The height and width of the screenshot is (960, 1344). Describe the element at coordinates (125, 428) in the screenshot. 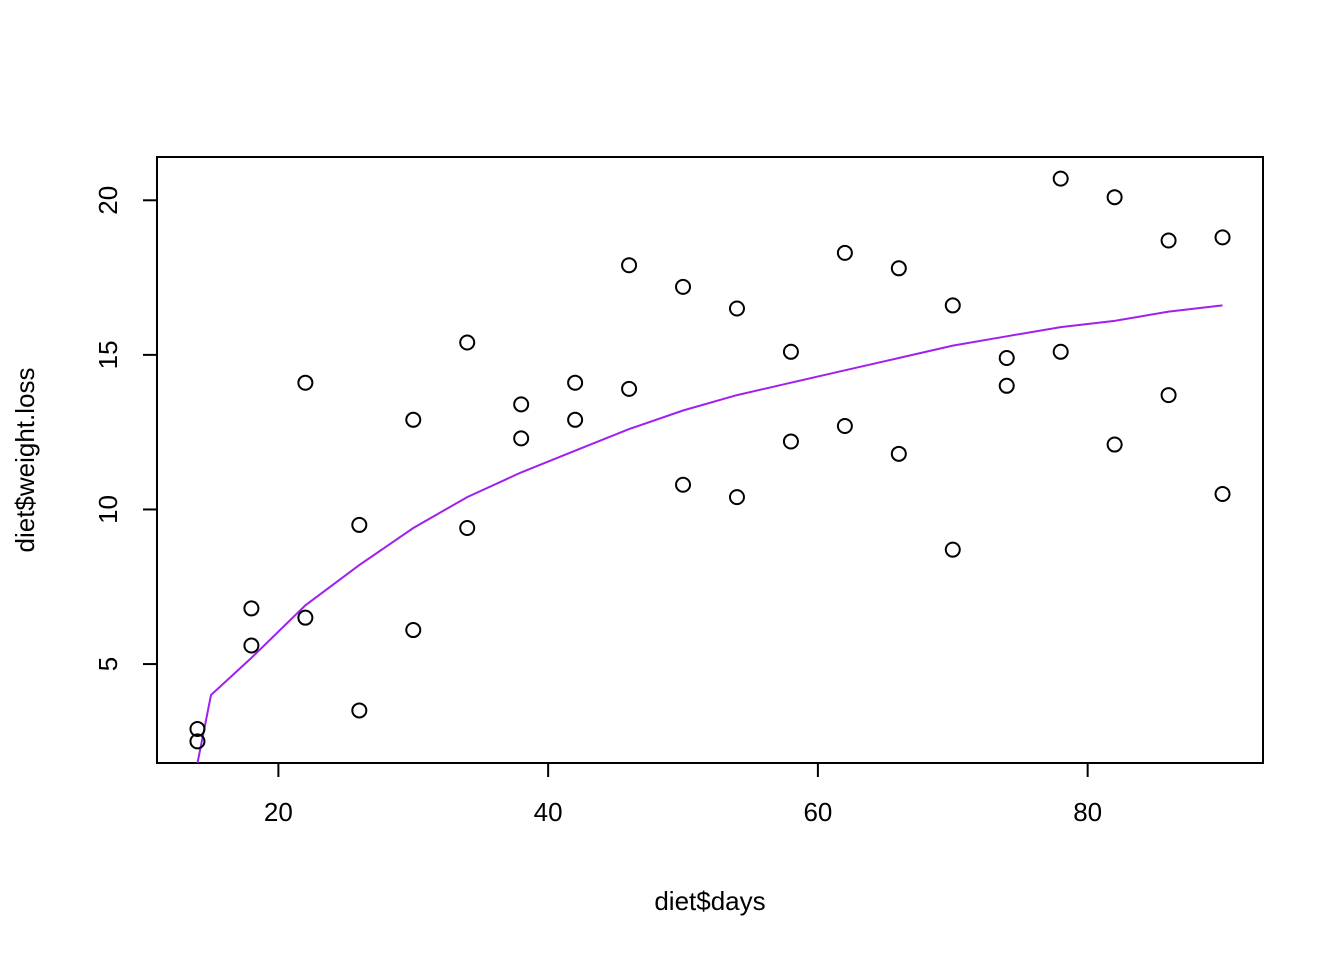

I see `y-axis: 5 10 15 20` at that location.